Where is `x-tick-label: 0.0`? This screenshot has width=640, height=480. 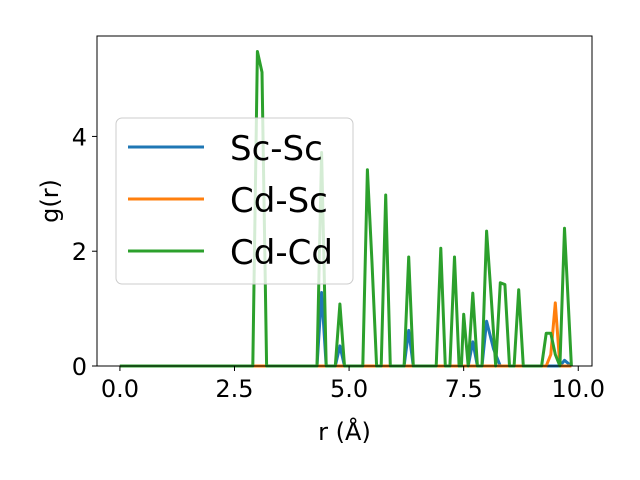
x-tick-label: 0.0 is located at coordinates (120, 389).